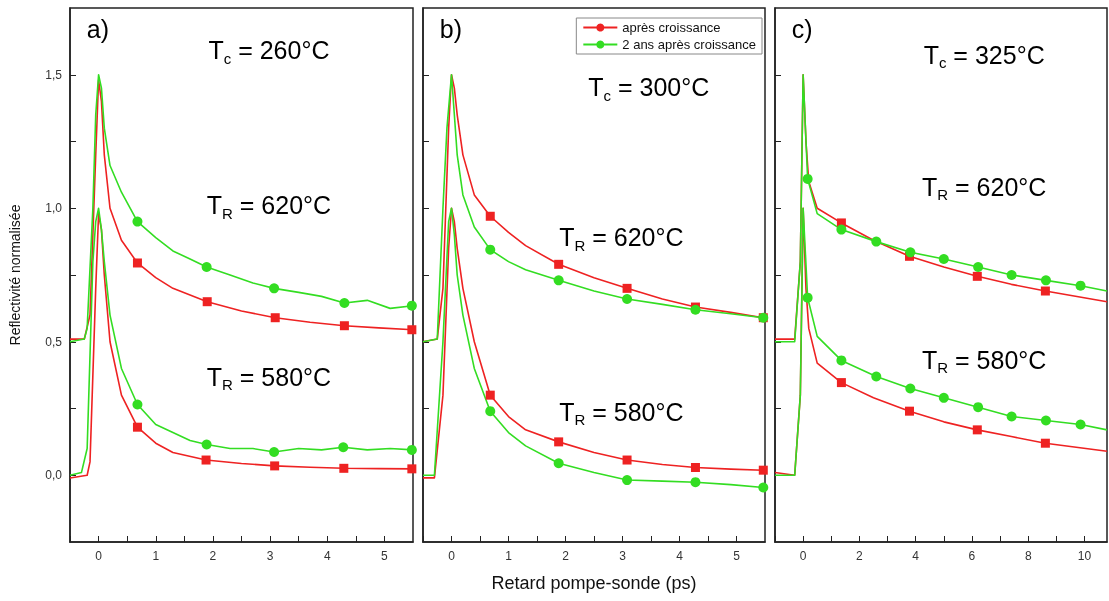 The height and width of the screenshot is (601, 1109). Describe the element at coordinates (689, 44) in the screenshot. I see `legend-label: 2 ans après croissance` at that location.